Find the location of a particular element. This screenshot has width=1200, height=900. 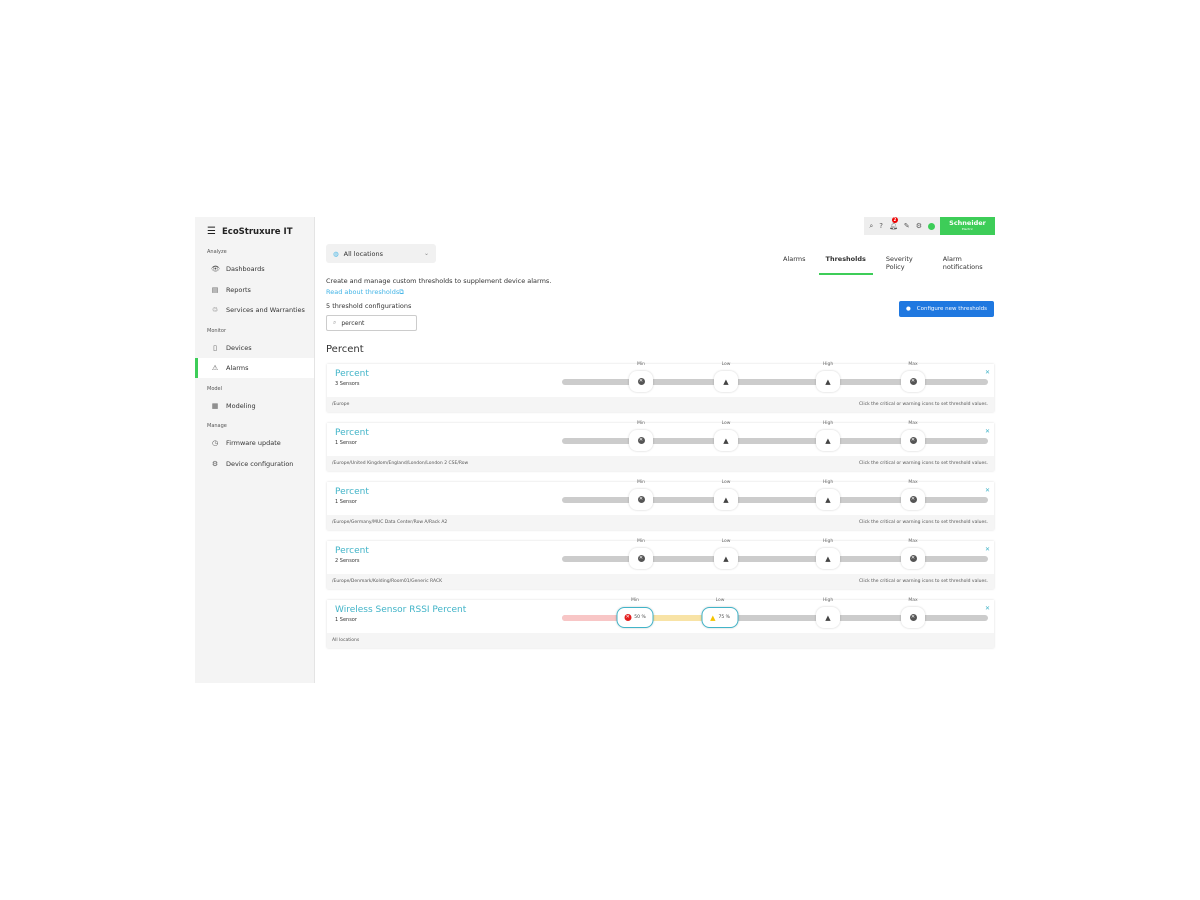

sidebar-item-label: Modeling is located at coordinates (241, 405).